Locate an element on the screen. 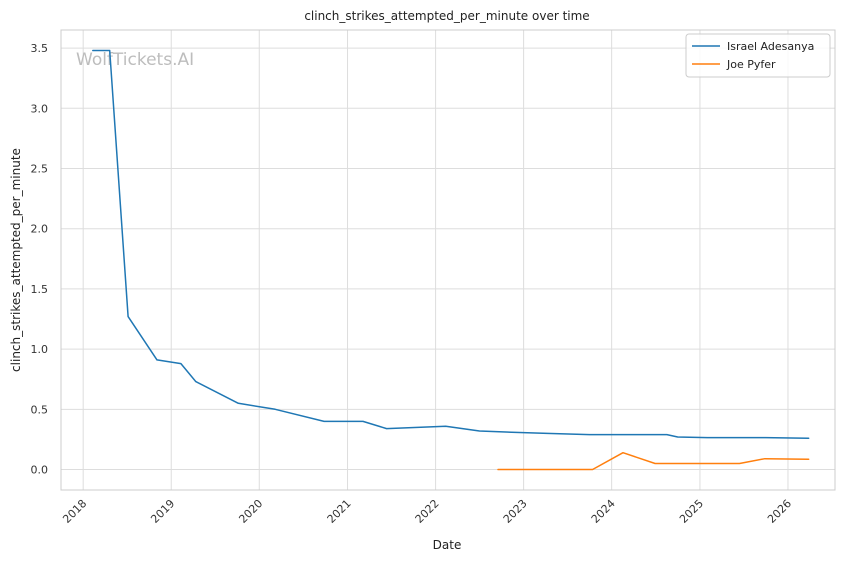 This screenshot has width=844, height=561. series-line-joe-pyfer is located at coordinates (653, 461).